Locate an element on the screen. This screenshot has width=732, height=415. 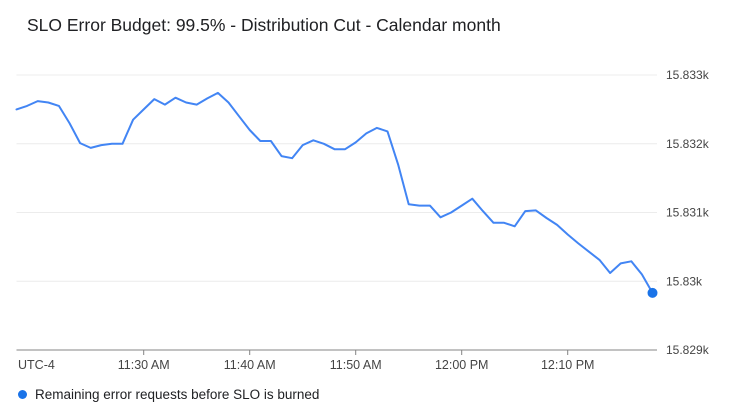
timezone-label: UTC-4 is located at coordinates (36, 365).